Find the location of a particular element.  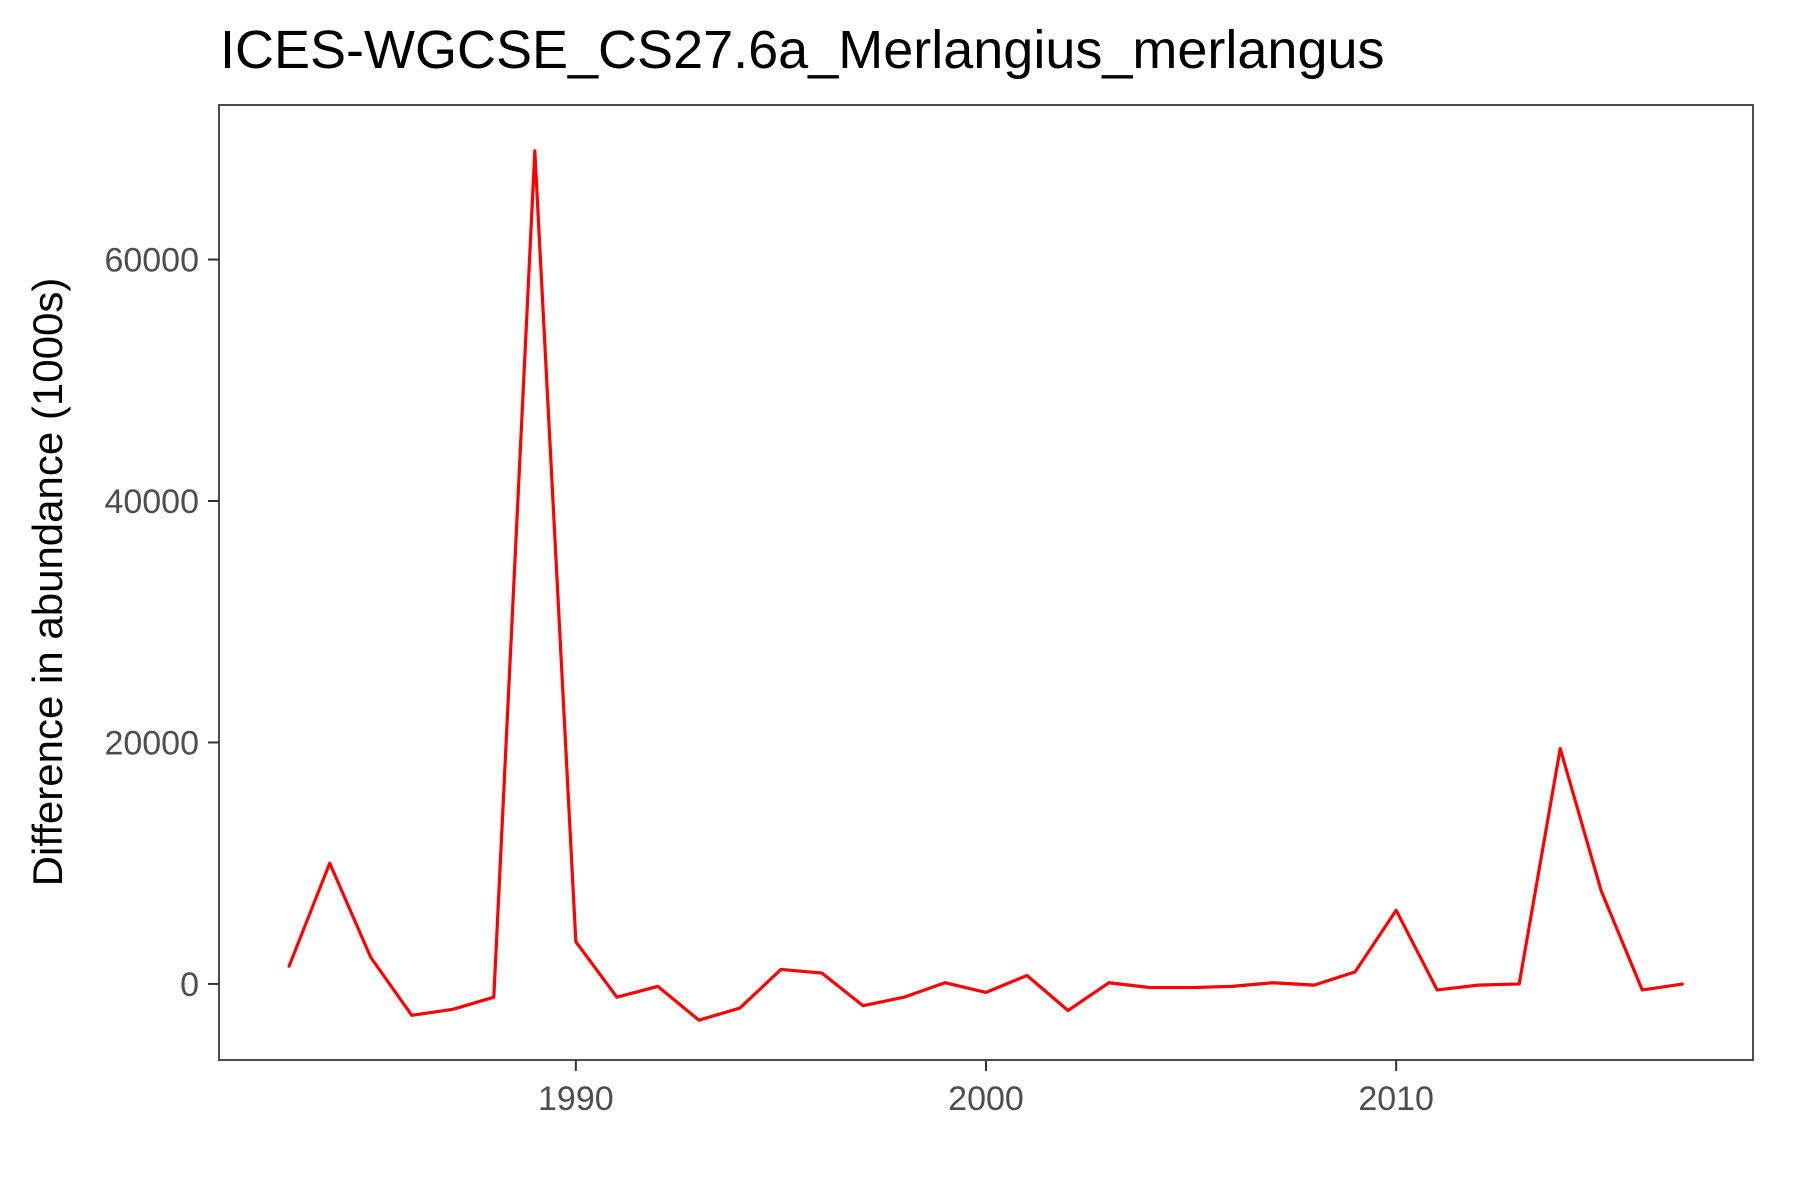

y-tick-label: 0 is located at coordinates (189, 985).